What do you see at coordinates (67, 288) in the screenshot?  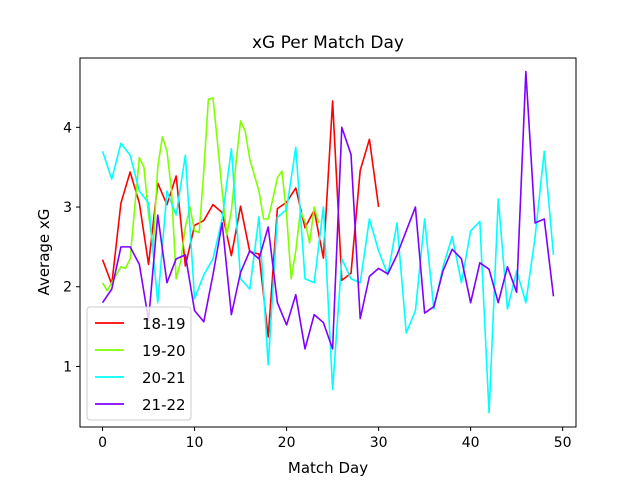 I see `y-tick-label: 2` at bounding box center [67, 288].